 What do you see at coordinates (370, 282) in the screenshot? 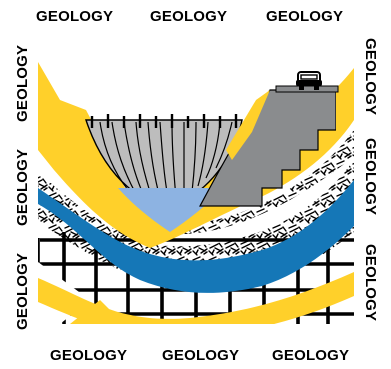
I see `border-label-right-3: GEOLOGY` at bounding box center [370, 282].